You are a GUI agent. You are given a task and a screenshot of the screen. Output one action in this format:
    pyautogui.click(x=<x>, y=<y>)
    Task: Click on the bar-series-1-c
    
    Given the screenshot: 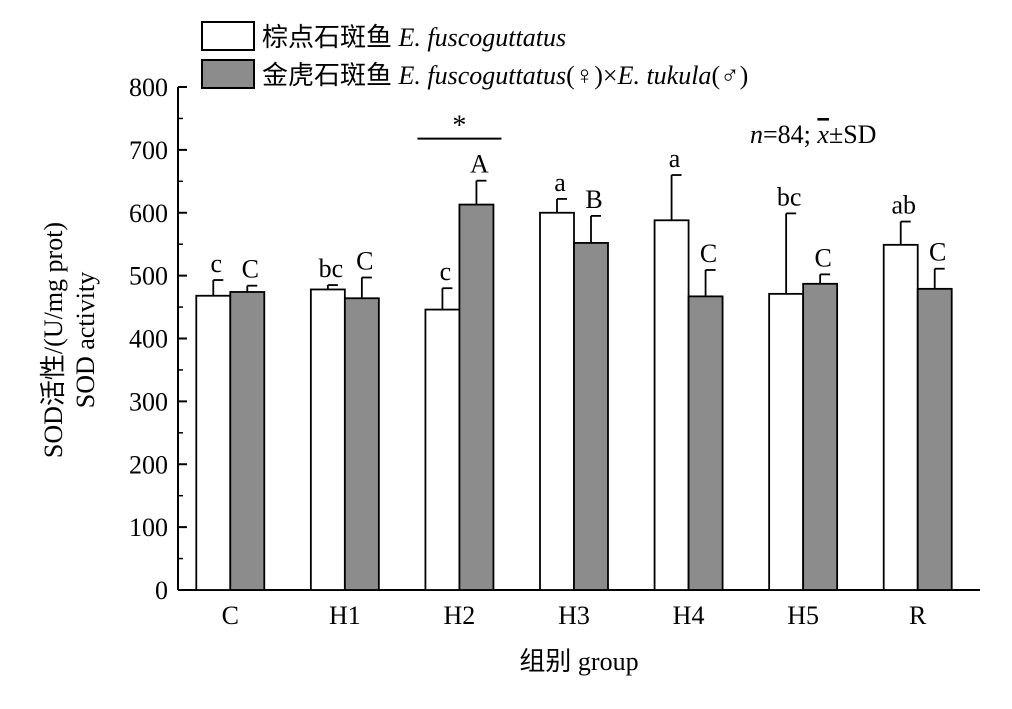 What is the action you would take?
    pyautogui.click(x=213, y=442)
    